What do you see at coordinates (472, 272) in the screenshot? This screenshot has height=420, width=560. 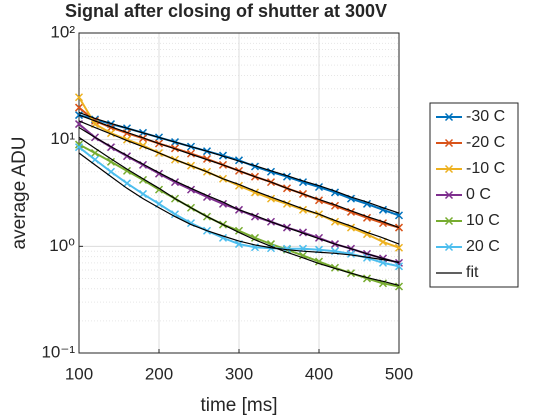 I see `legend-label: fit` at bounding box center [472, 272].